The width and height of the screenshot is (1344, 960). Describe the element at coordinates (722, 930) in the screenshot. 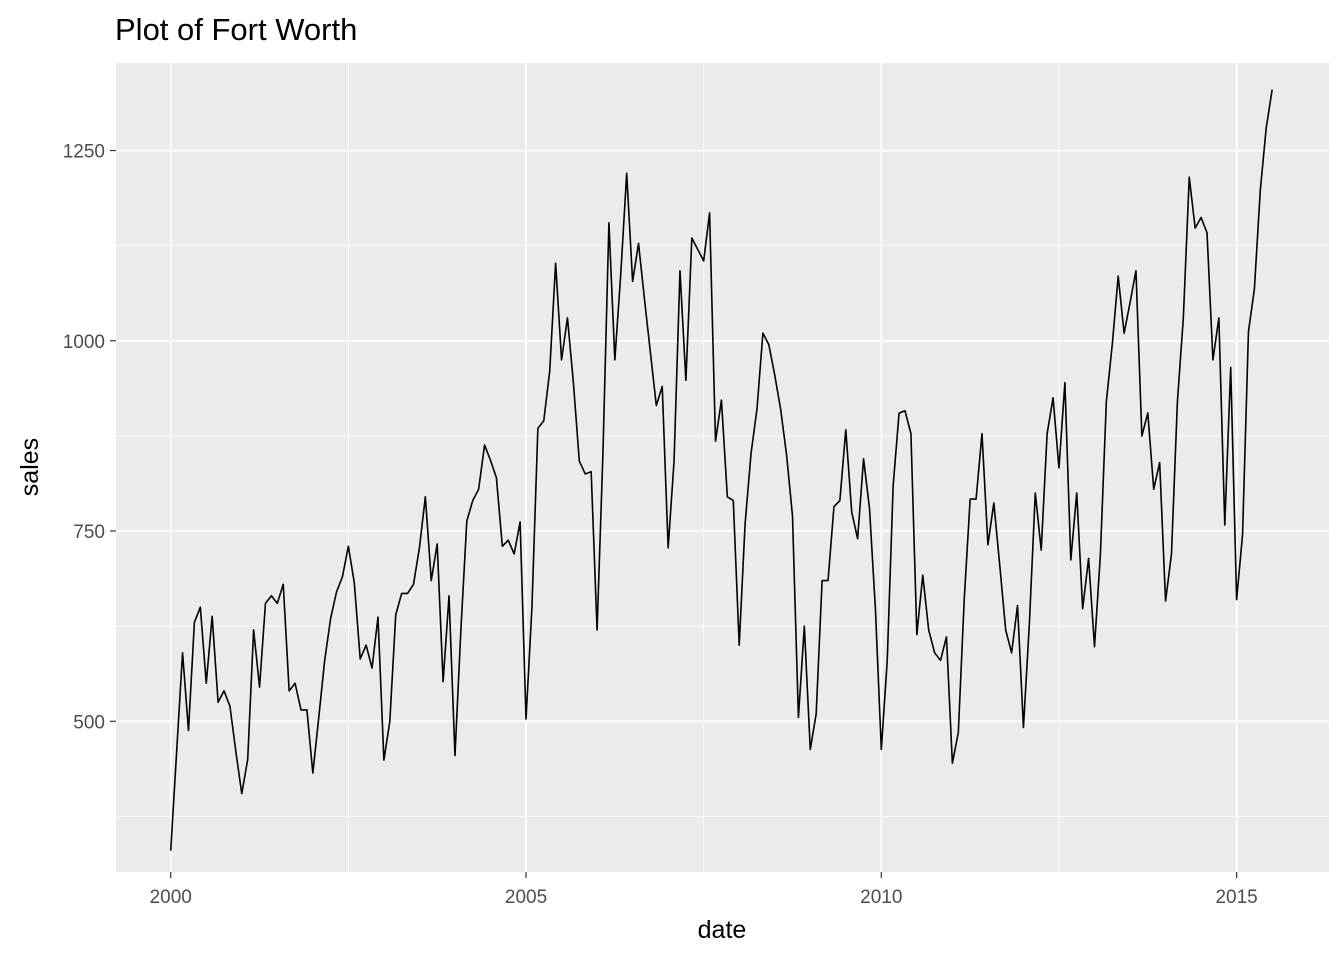

I see `x-axis-title: date` at that location.